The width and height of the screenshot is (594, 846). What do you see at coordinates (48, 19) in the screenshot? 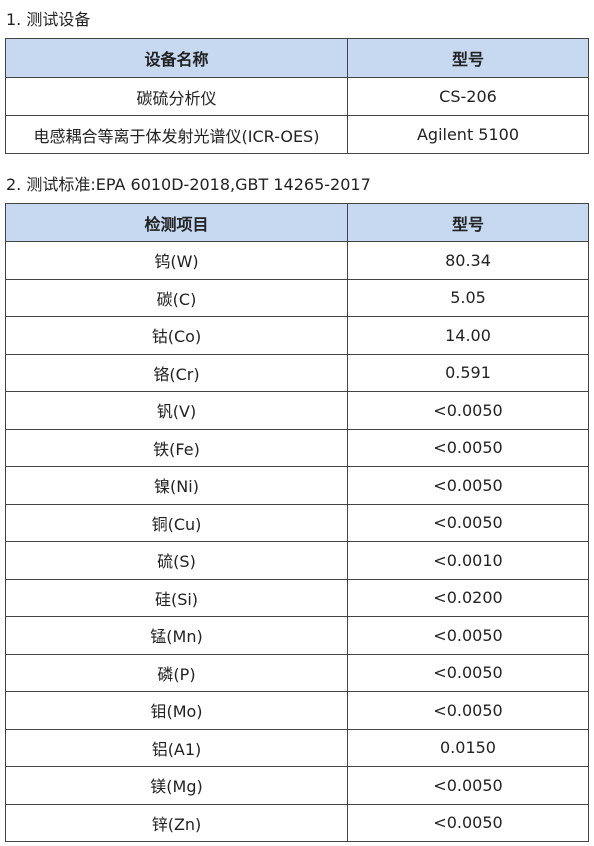
I see `section-heading: 1. 测试设备` at bounding box center [48, 19].